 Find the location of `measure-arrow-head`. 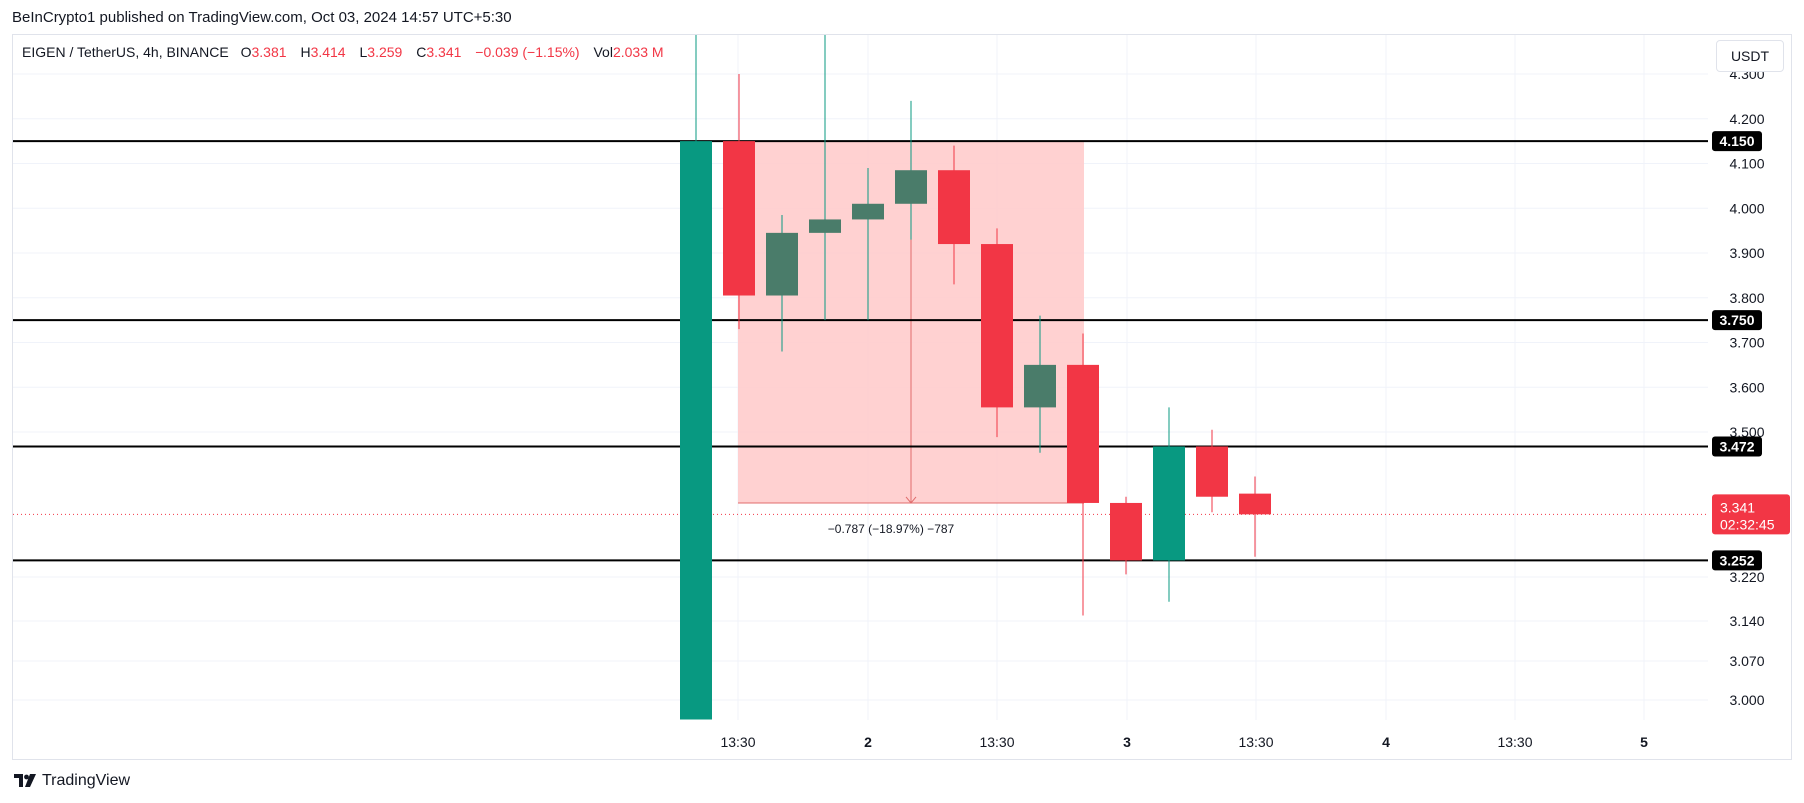

measure-arrow-head is located at coordinates (911, 500).